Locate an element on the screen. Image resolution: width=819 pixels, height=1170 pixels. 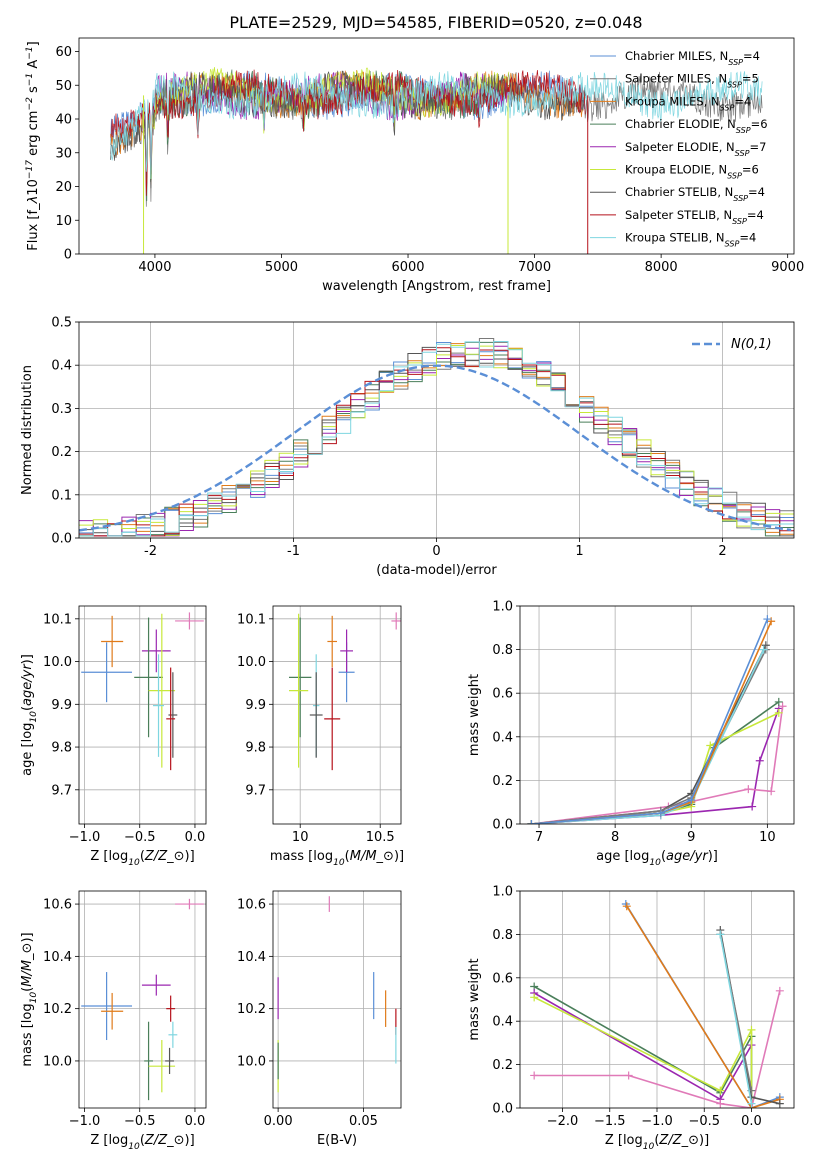
x-tick-label: -1 is located at coordinates (293, 551).